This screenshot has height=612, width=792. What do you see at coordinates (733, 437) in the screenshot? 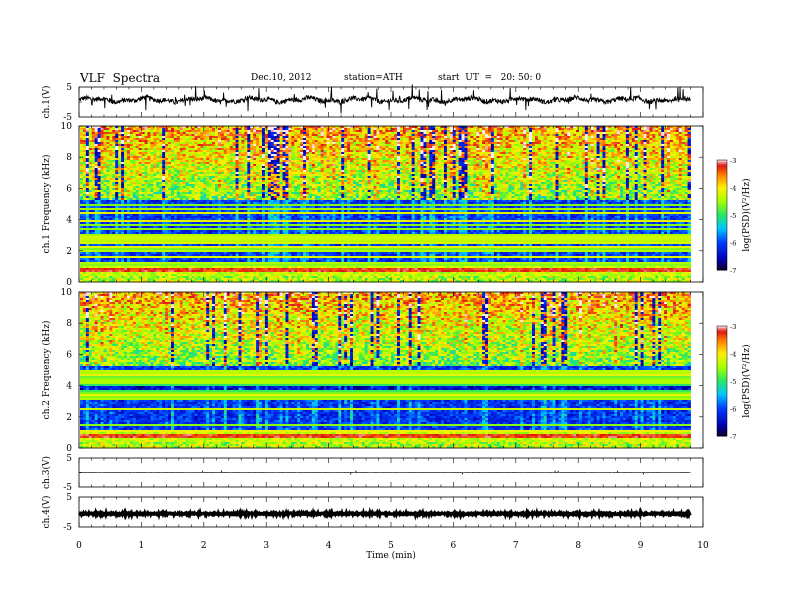
I see `ch2-spectrogram-colorbar-tick-label: -7` at bounding box center [733, 437].